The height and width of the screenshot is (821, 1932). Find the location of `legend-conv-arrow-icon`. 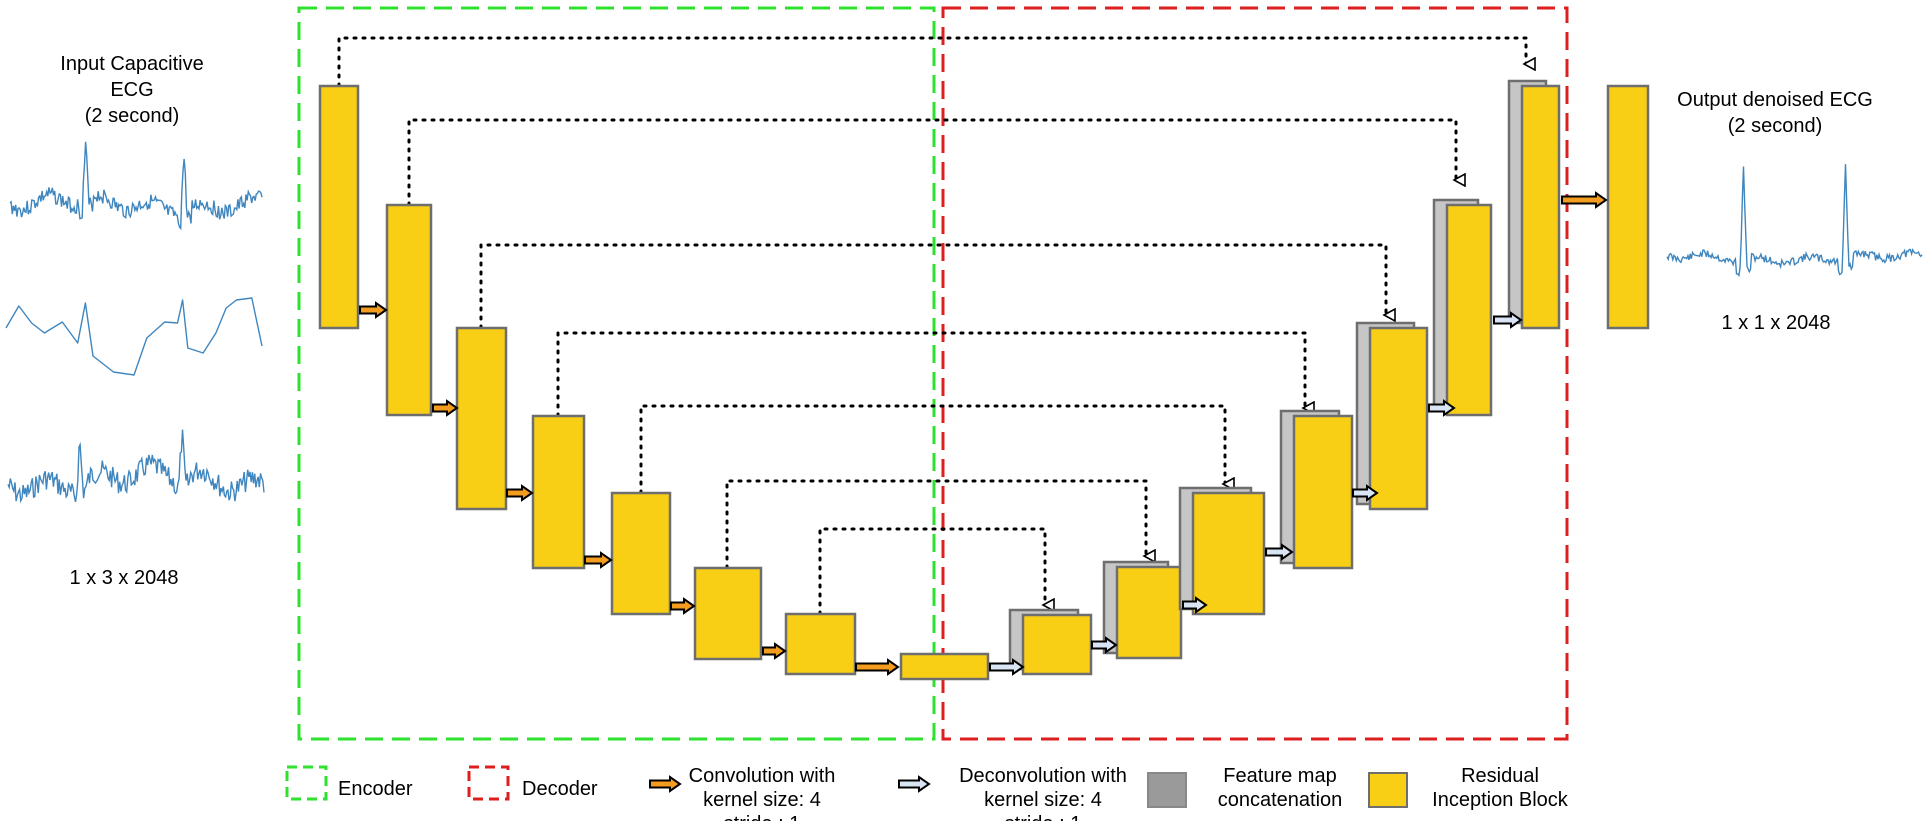

legend-conv-arrow-icon is located at coordinates (665, 784).